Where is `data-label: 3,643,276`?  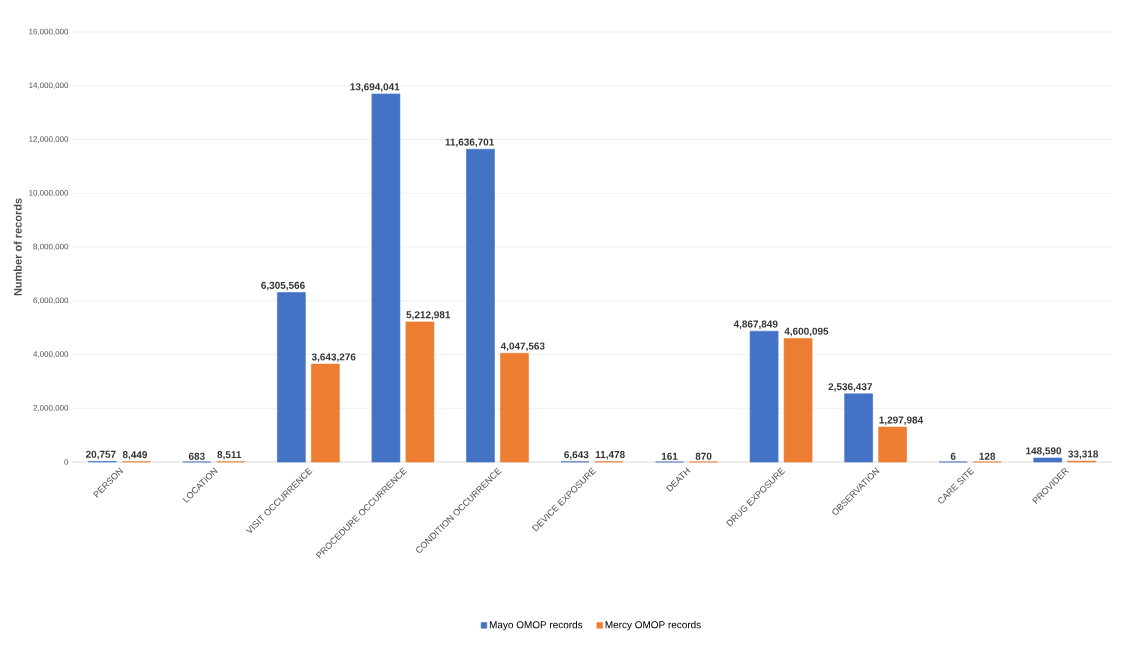
data-label: 3,643,276 is located at coordinates (333, 357).